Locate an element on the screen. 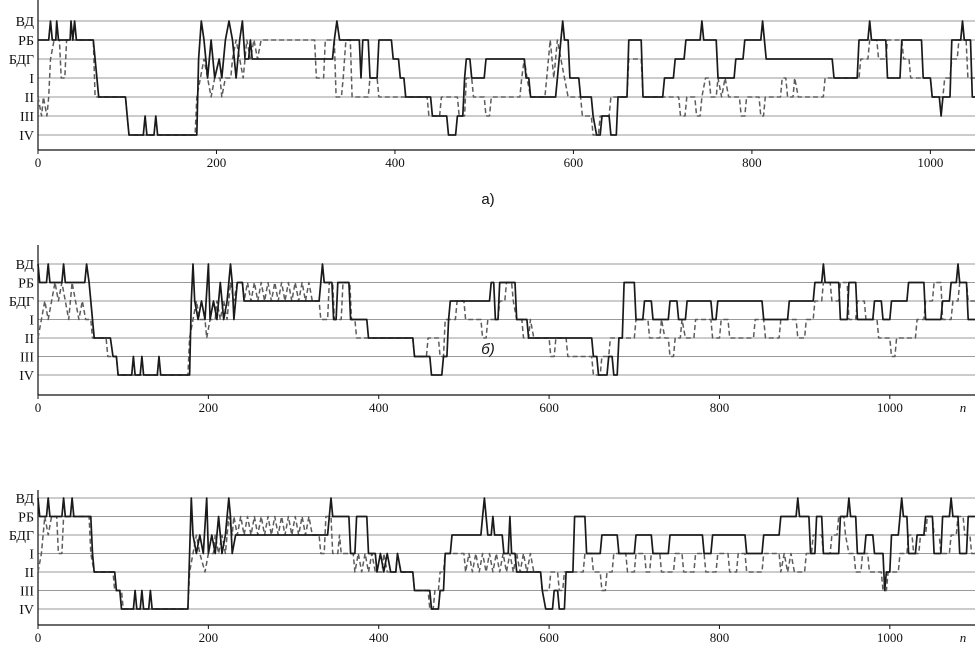  panel-caption: а) is located at coordinates (487, 199).